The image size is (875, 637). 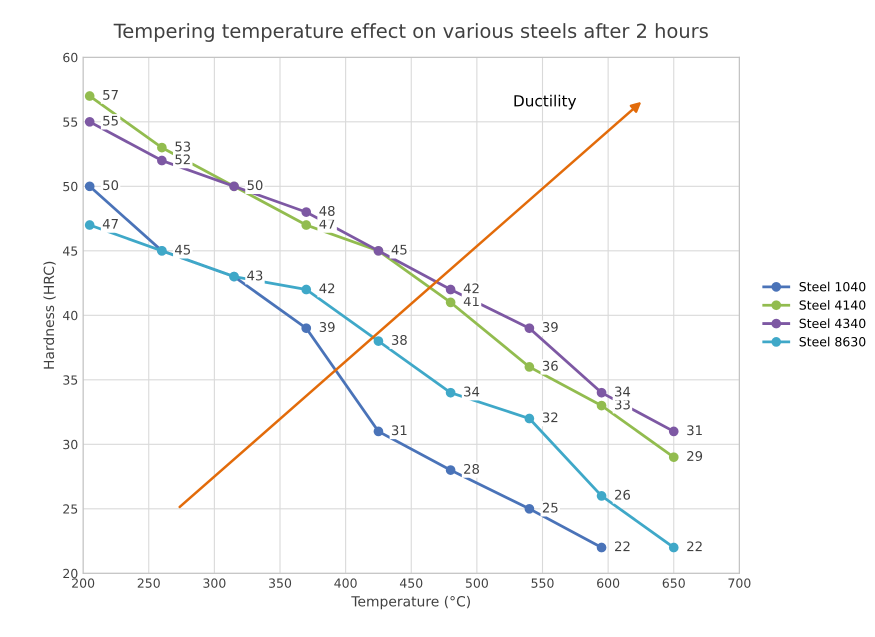 I want to click on data-label: 48, so click(x=327, y=211).